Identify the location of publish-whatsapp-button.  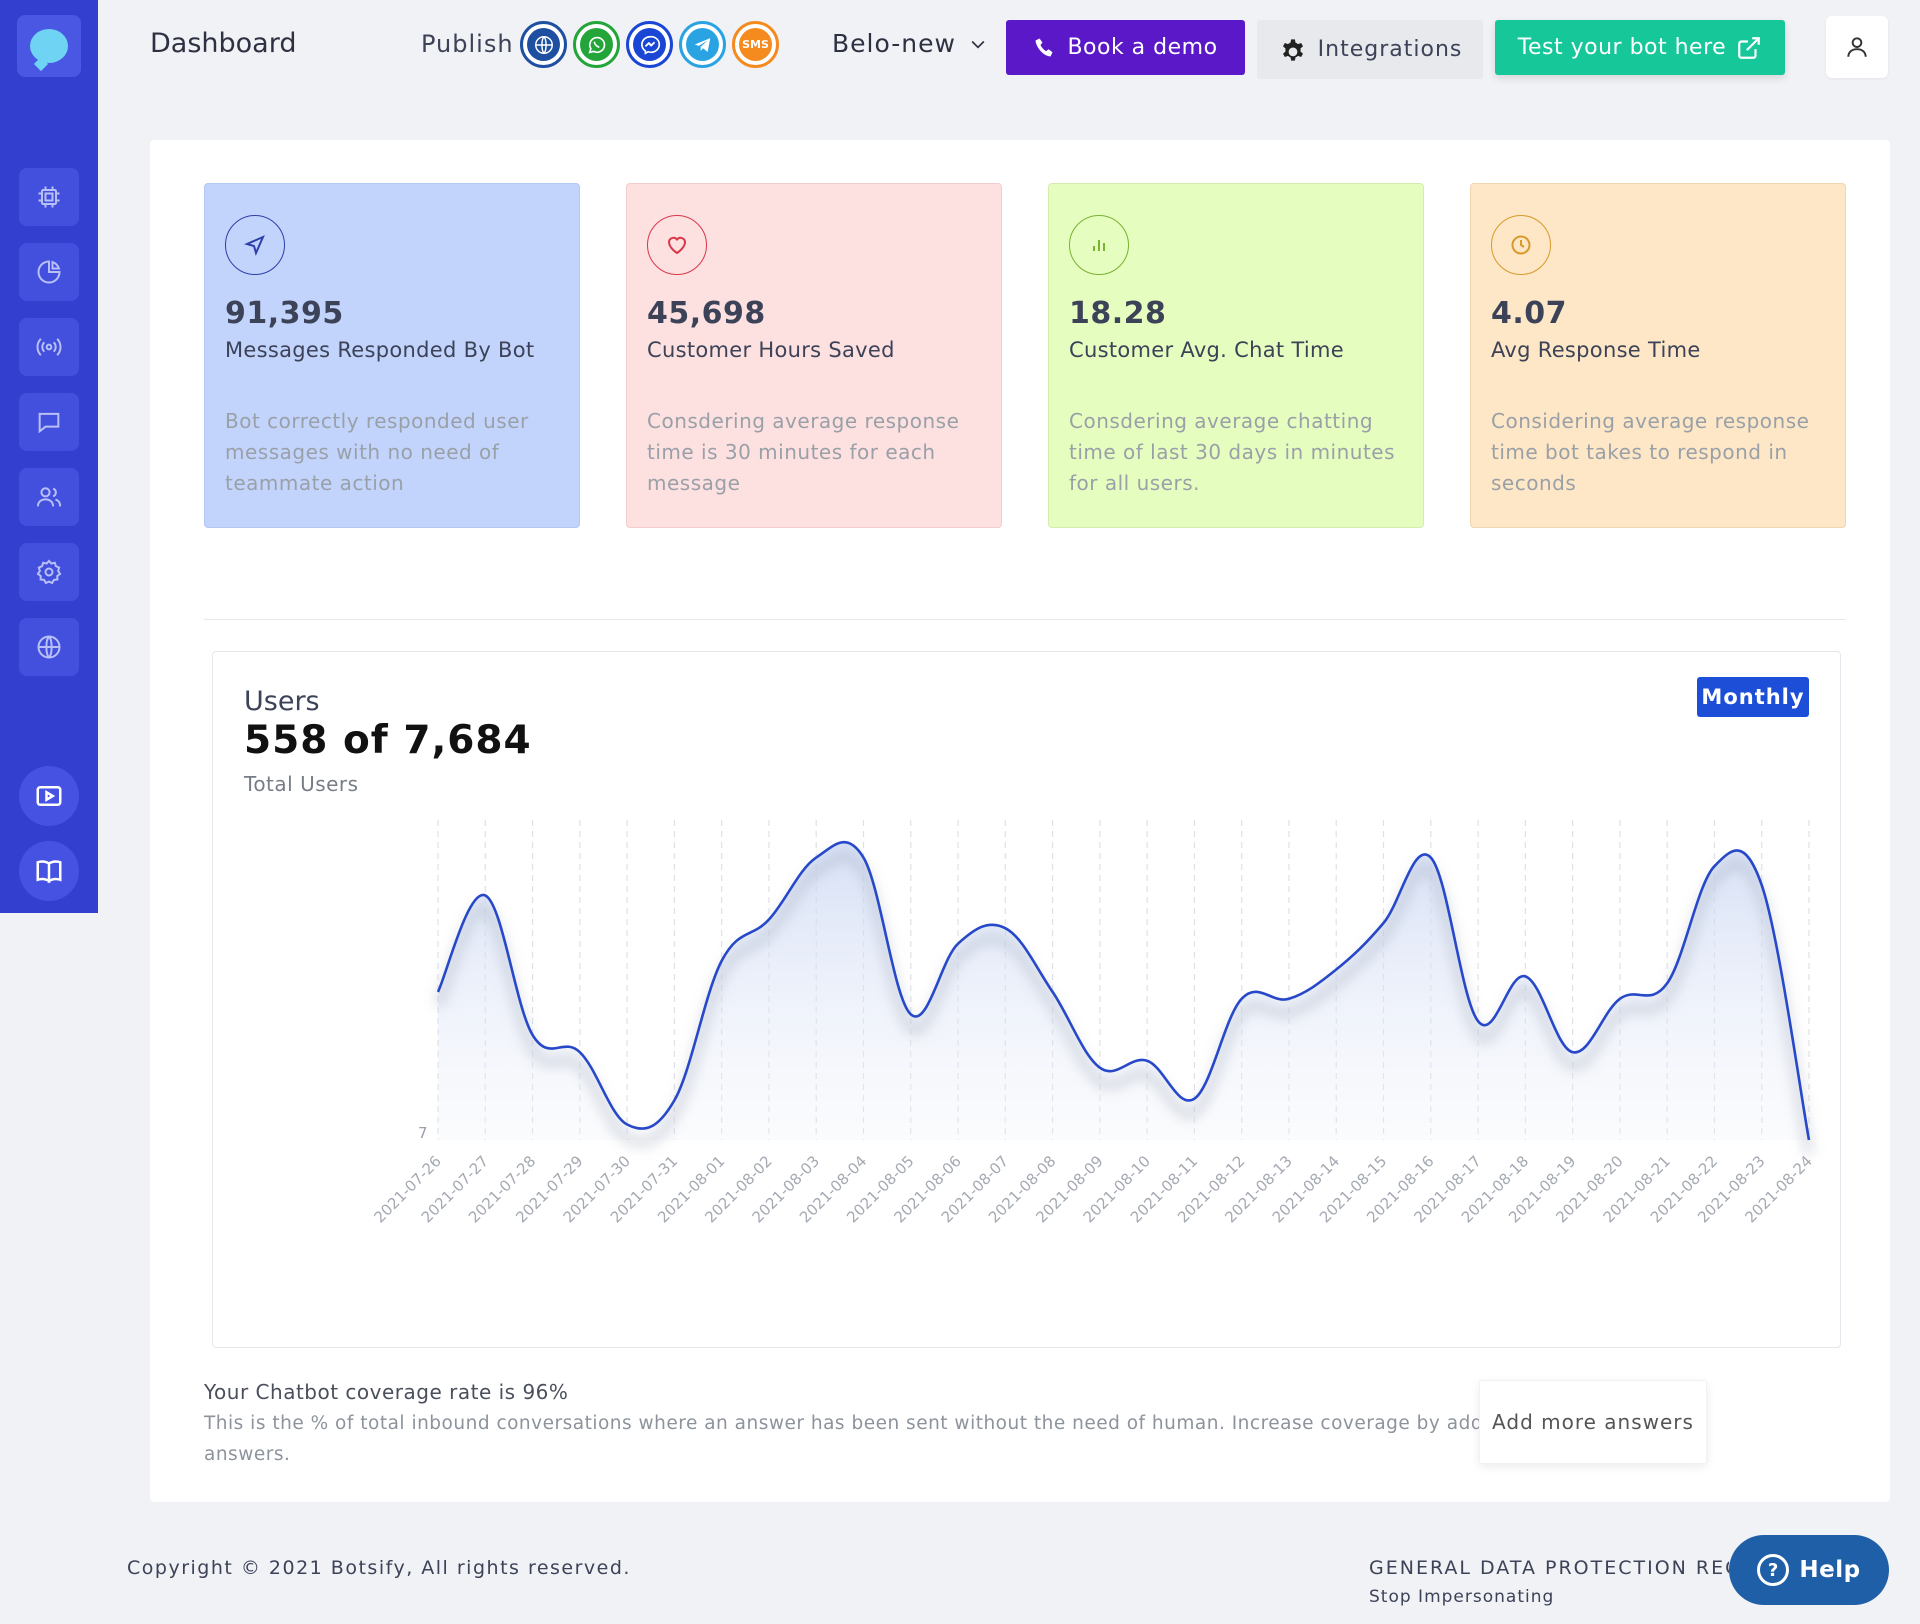
(596, 44).